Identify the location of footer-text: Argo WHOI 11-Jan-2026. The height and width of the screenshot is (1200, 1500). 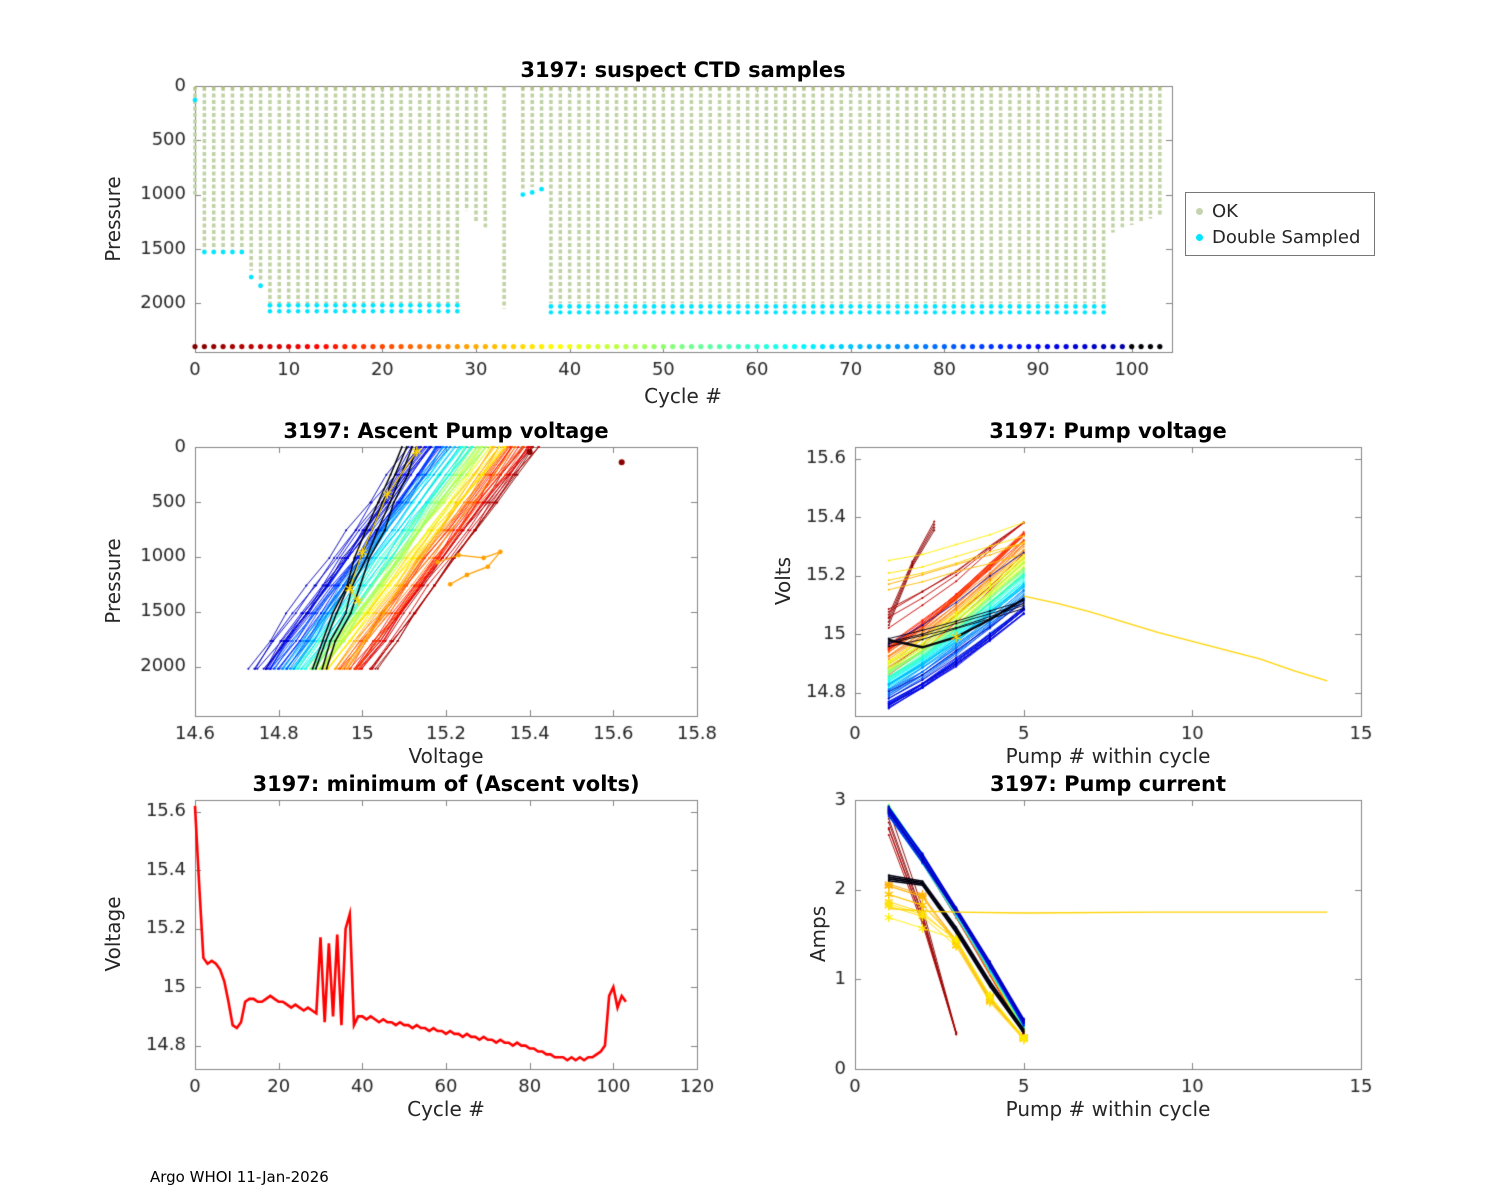
(239, 1177).